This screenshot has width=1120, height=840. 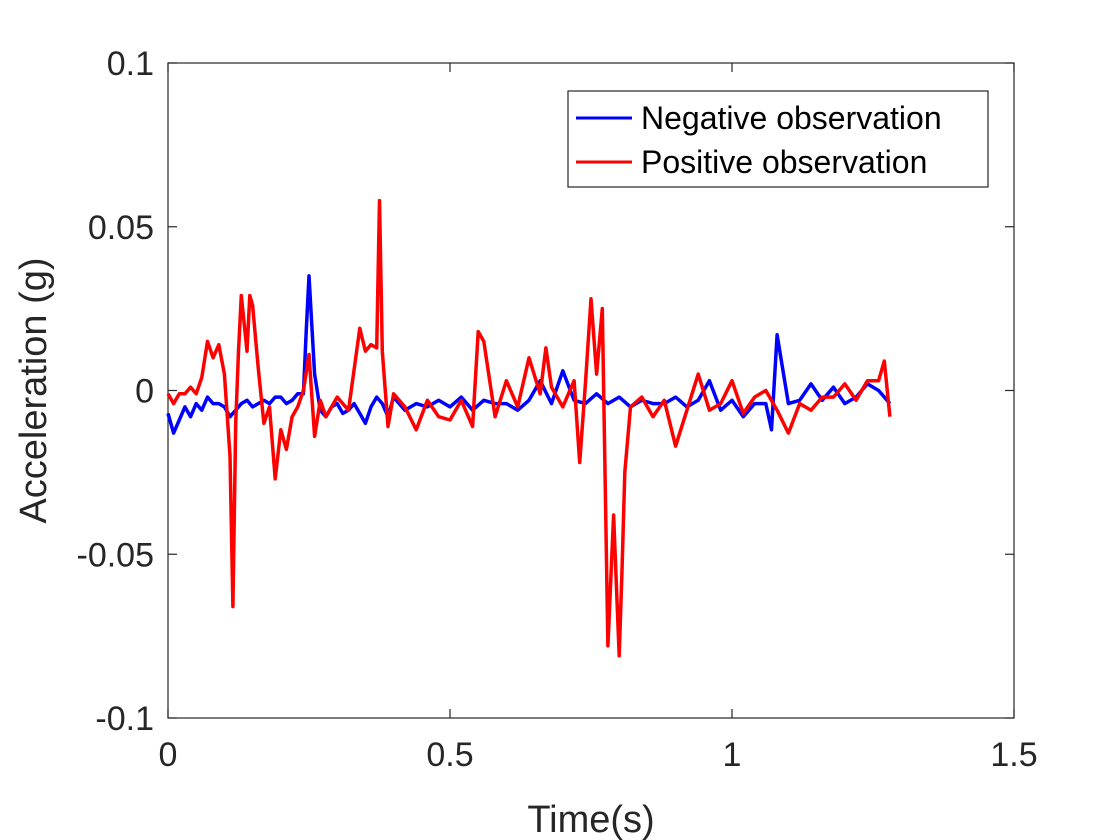 What do you see at coordinates (590, 819) in the screenshot?
I see `x-axis-label: Time(s)` at bounding box center [590, 819].